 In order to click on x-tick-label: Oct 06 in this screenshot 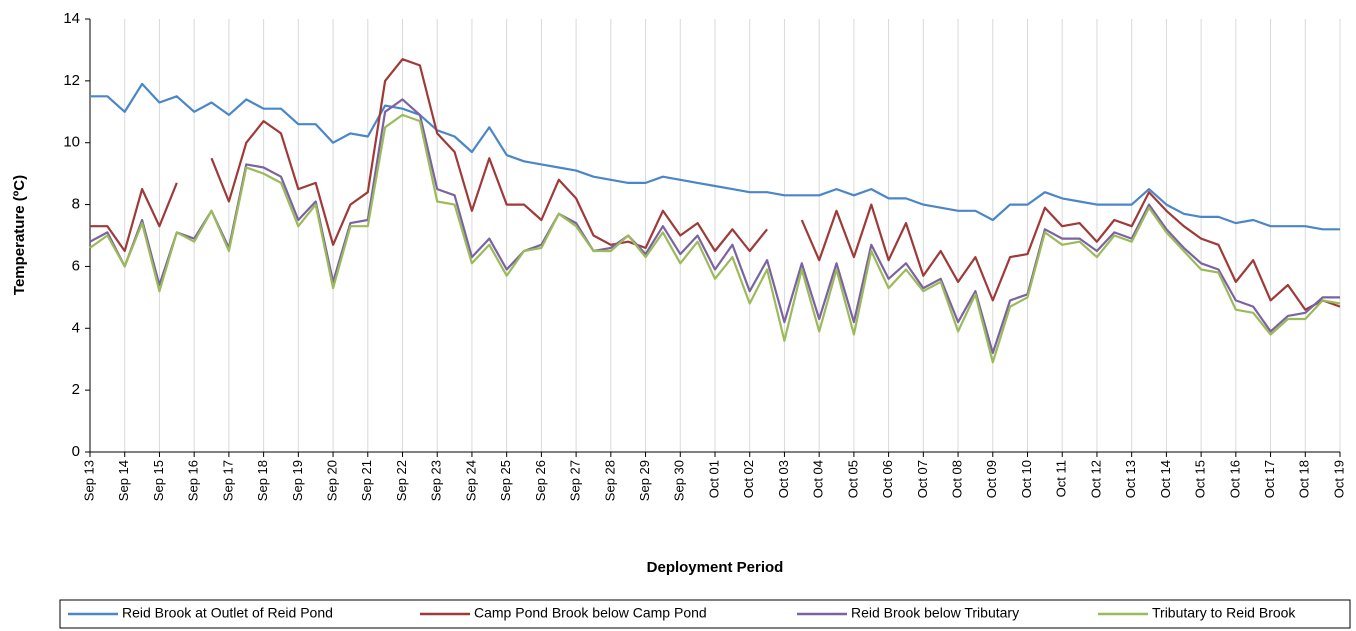, I will do `click(887, 479)`.